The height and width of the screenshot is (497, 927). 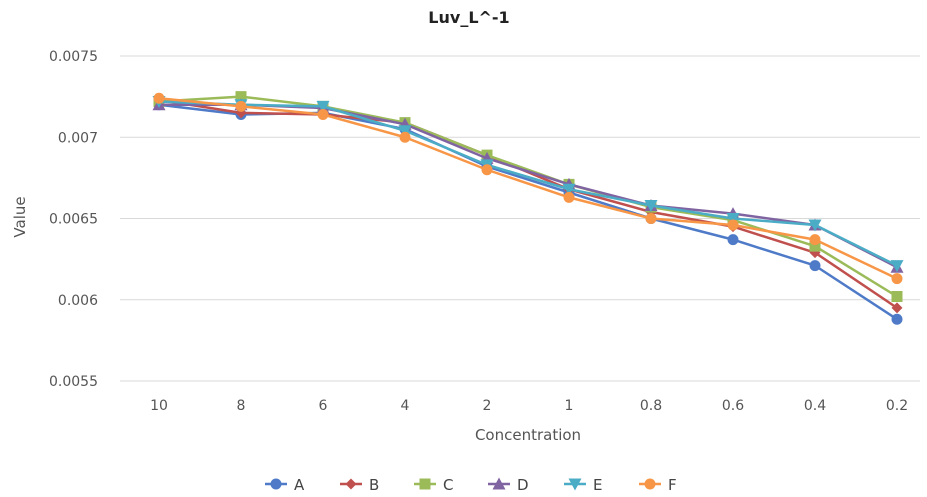 I want to click on legend-label: D, so click(x=523, y=485).